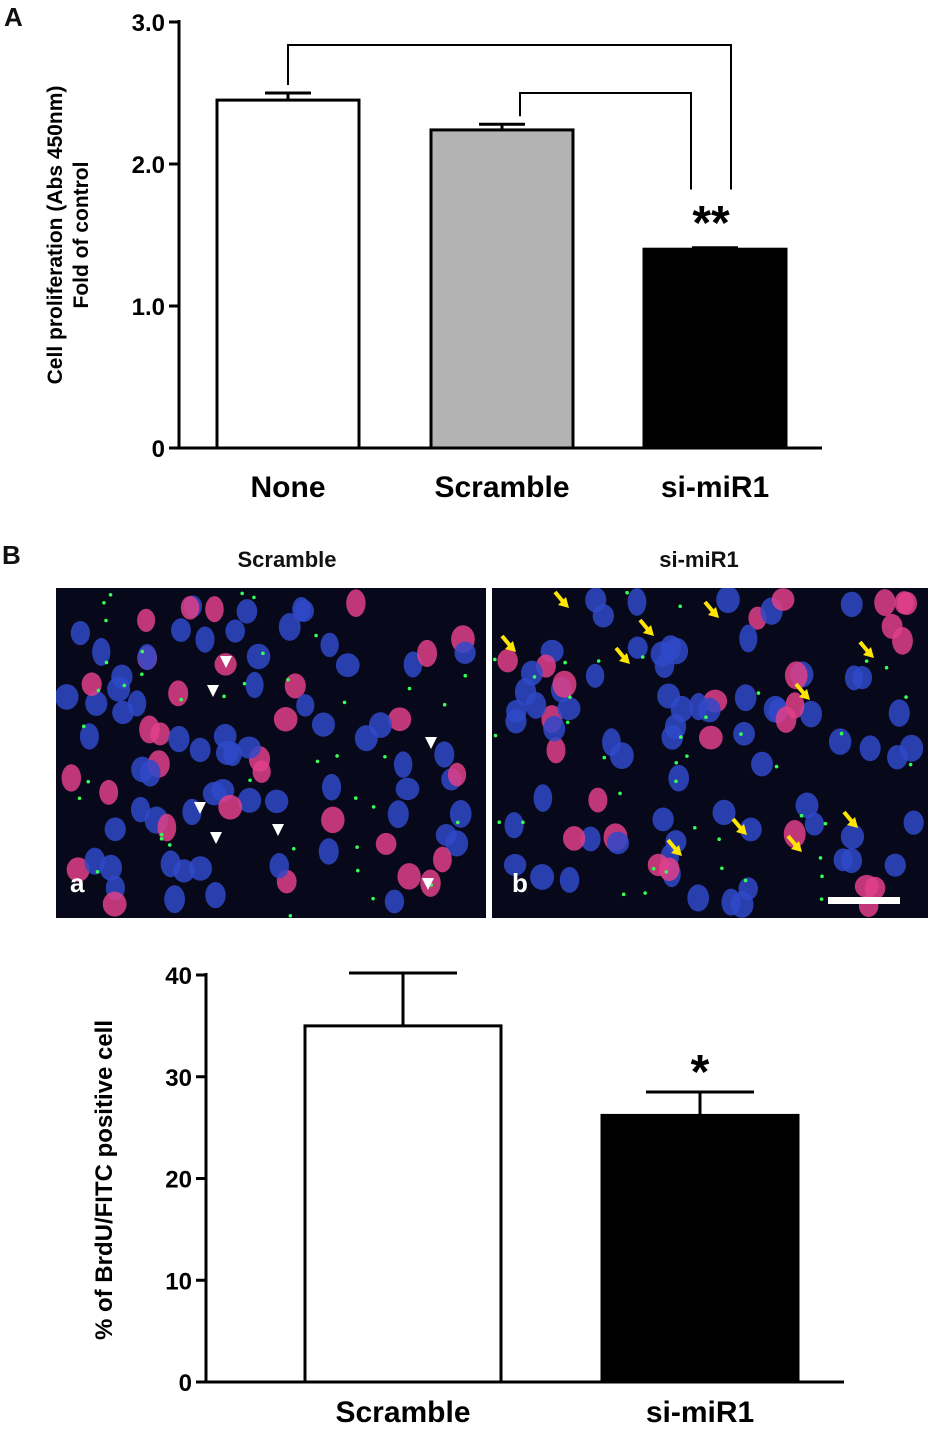 The image size is (950, 1432). Describe the element at coordinates (700, 1072) in the screenshot. I see `significance-marker: *` at that location.